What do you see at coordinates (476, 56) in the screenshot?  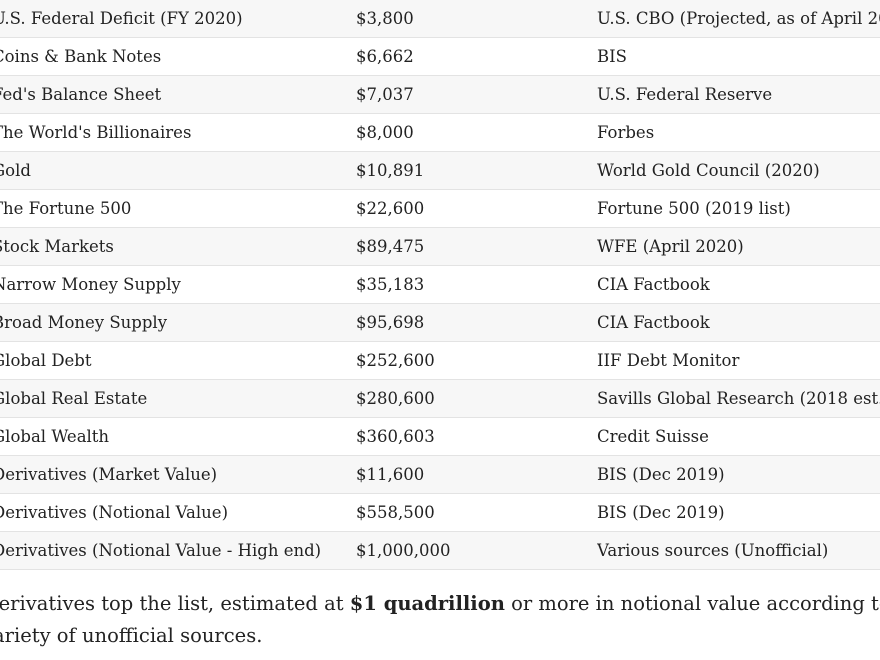 I see `cell-value: $6,662` at bounding box center [476, 56].